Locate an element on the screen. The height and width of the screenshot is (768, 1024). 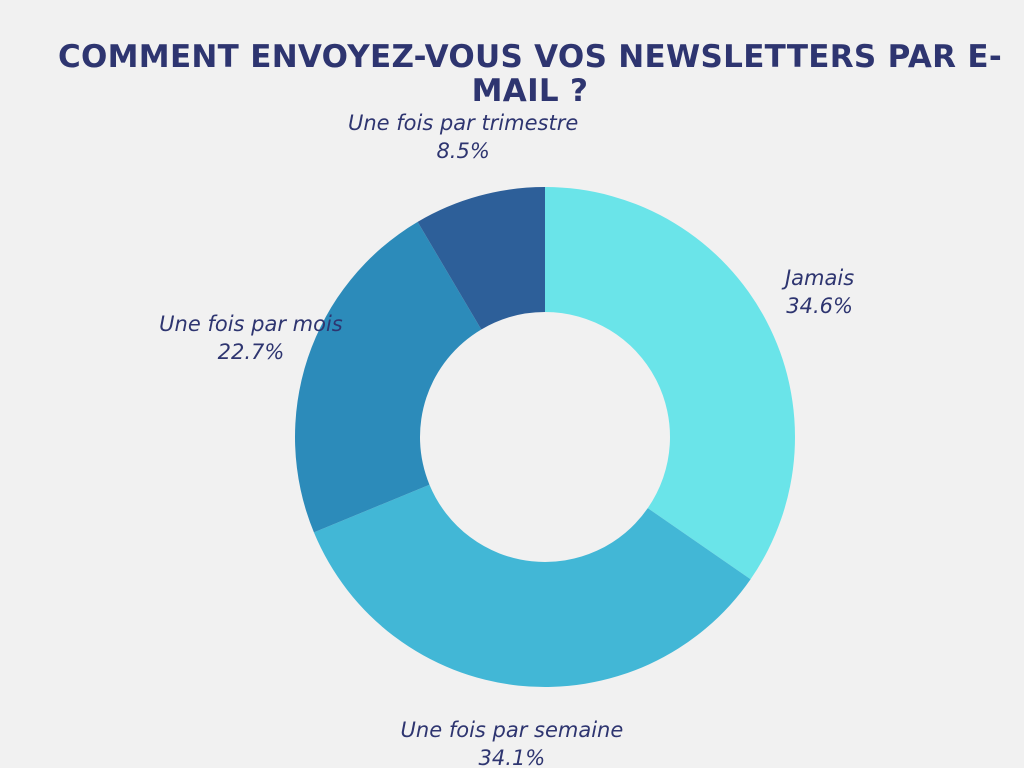
value-label: 8.5% is located at coordinates (462, 151).